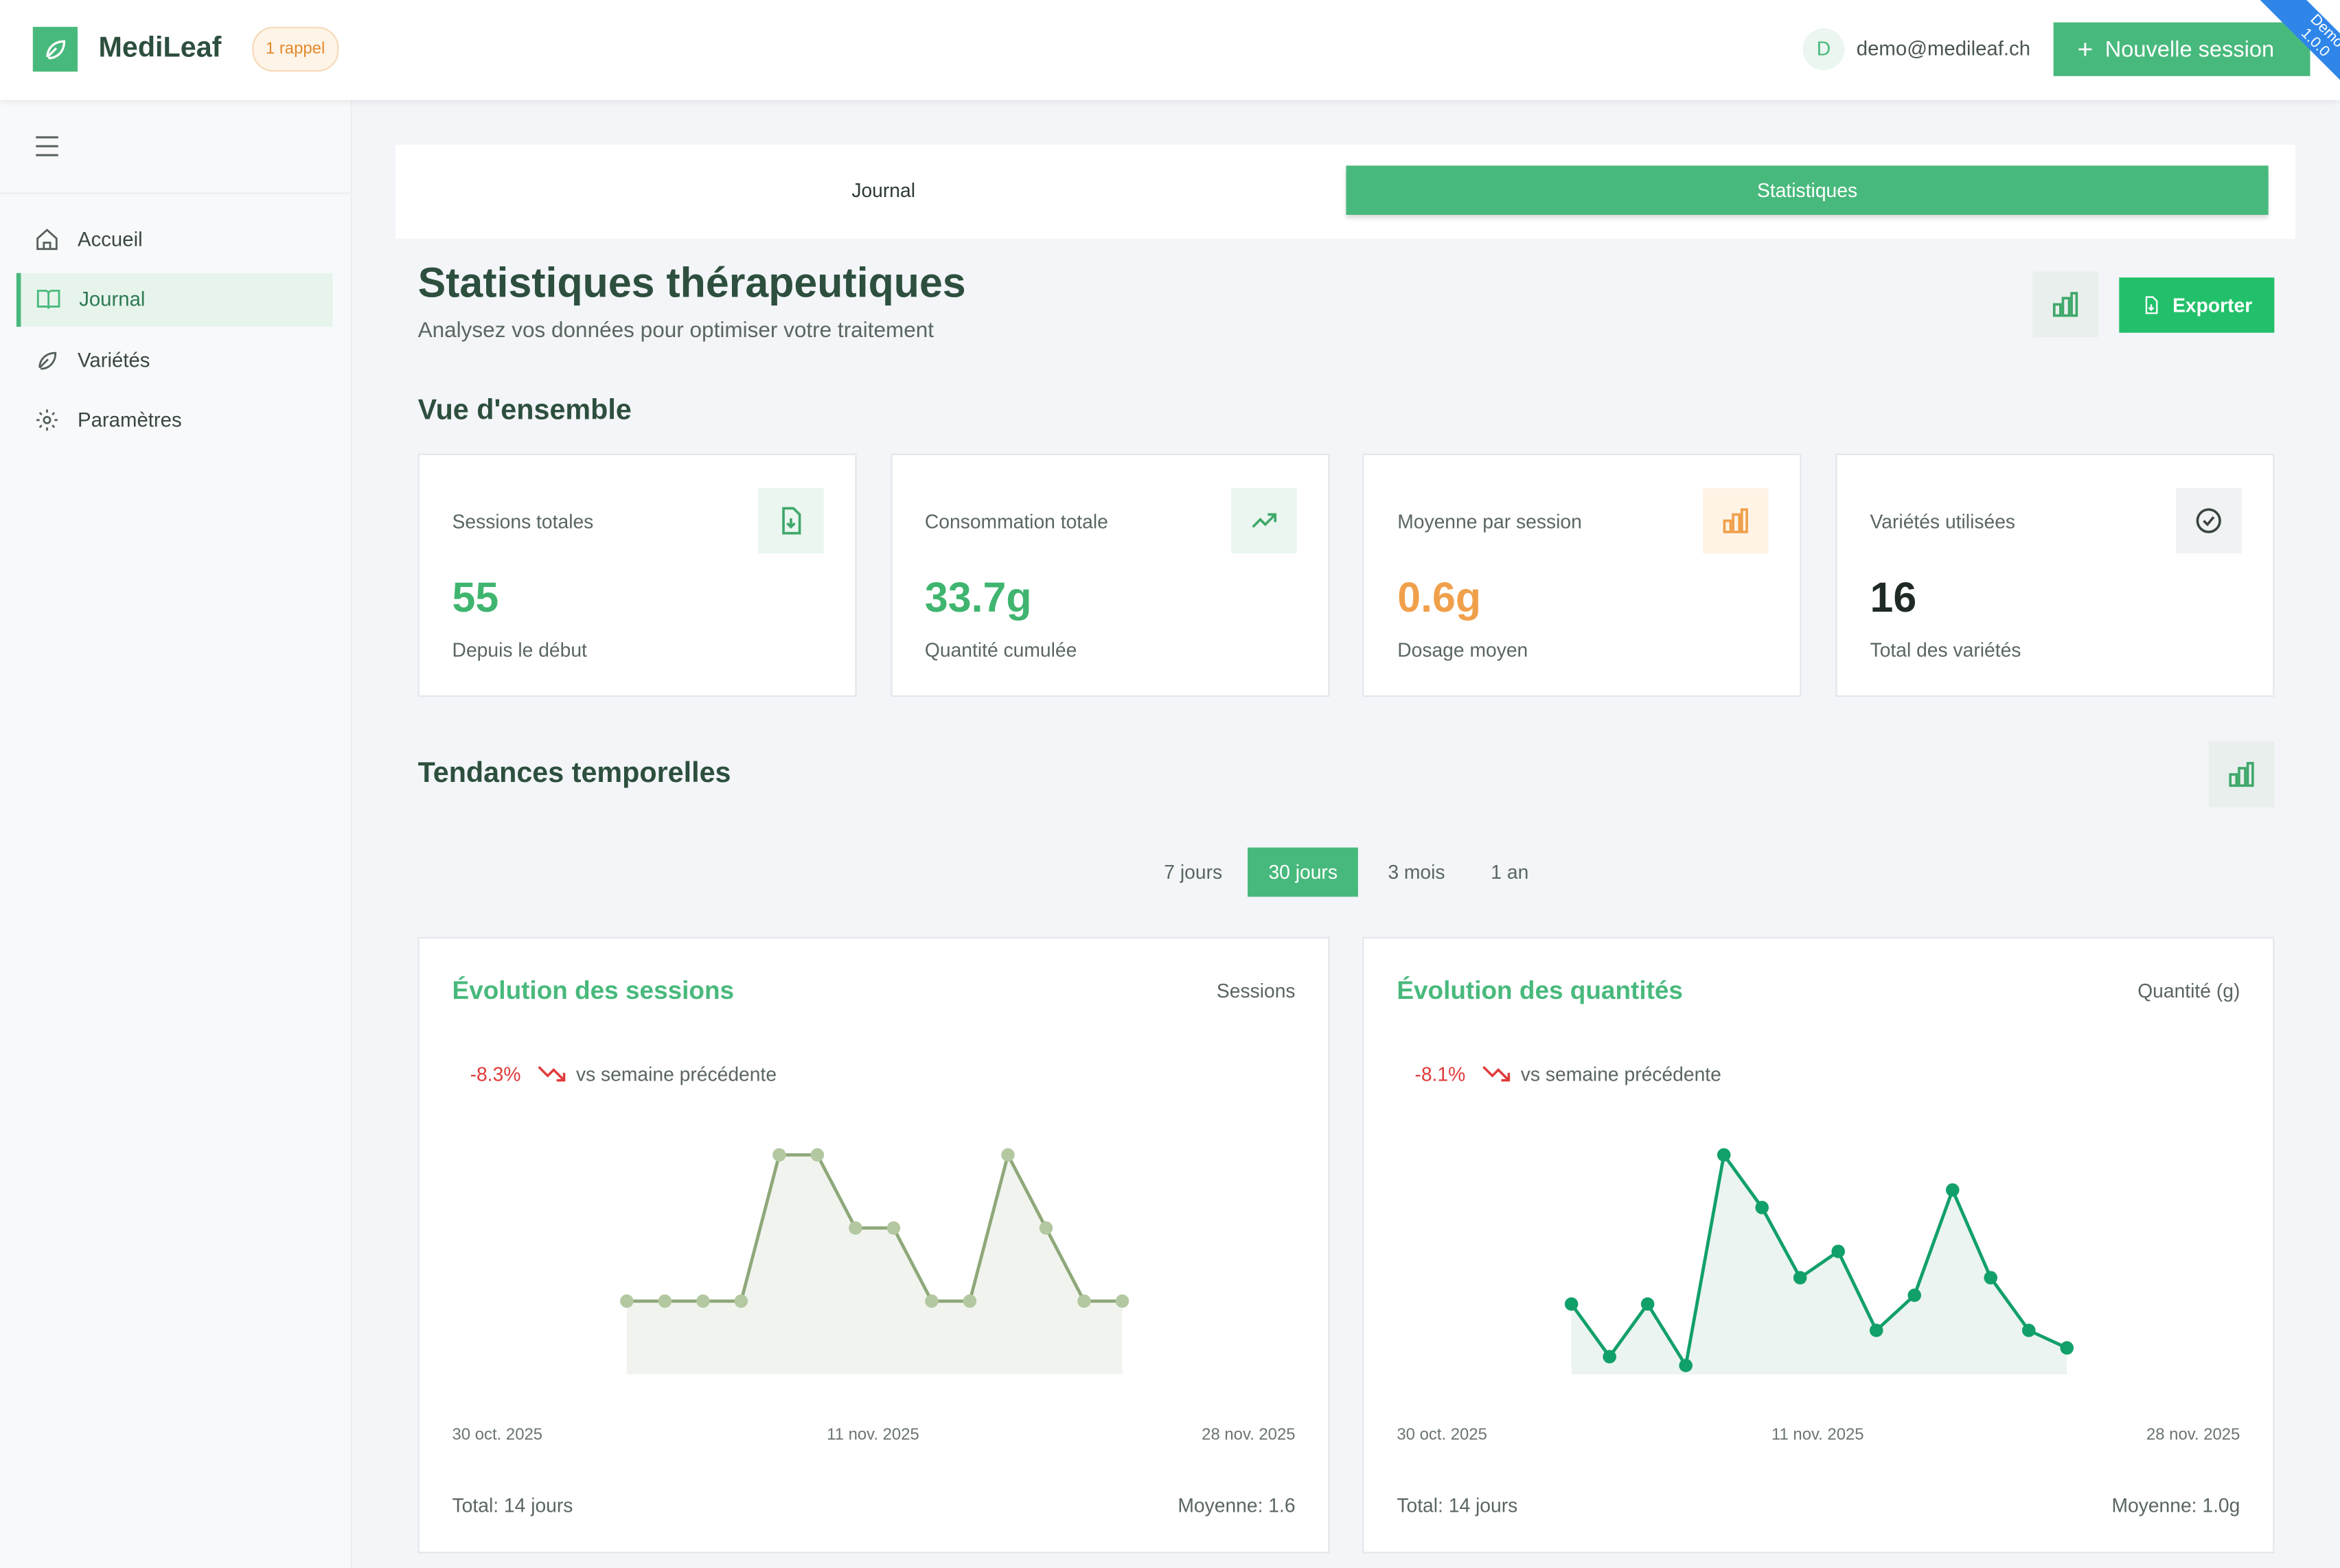 This screenshot has height=1568, width=2340. What do you see at coordinates (174, 360) in the screenshot?
I see `nav-item: Variétés` at bounding box center [174, 360].